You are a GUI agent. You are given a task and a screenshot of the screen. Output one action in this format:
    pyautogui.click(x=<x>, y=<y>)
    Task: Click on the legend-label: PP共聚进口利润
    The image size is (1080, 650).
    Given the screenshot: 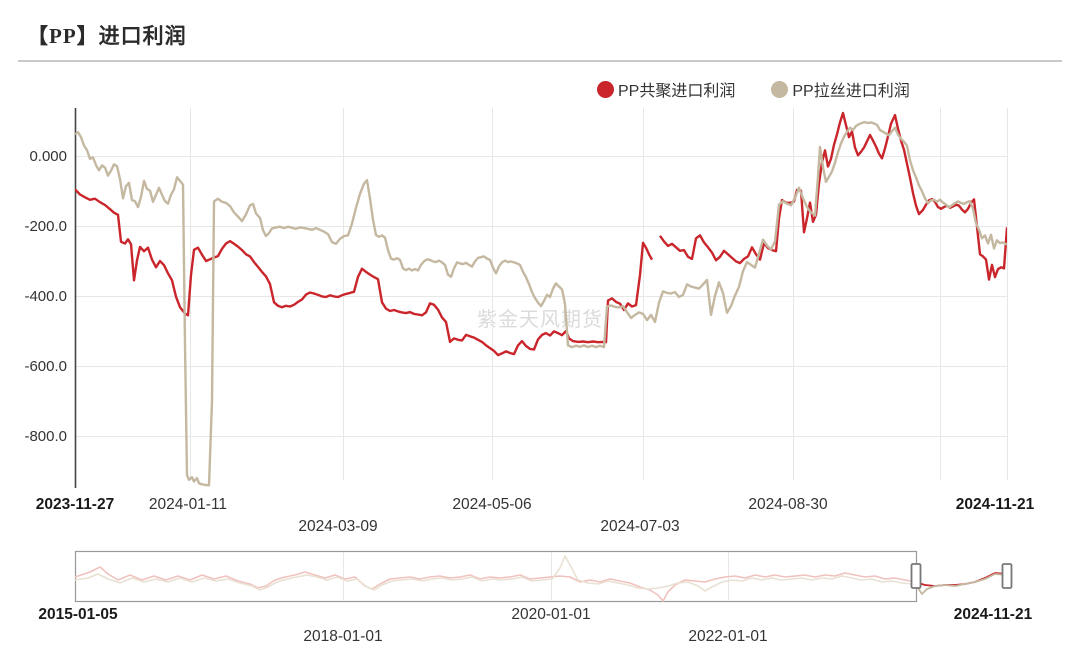 What is the action you would take?
    pyautogui.click(x=677, y=91)
    